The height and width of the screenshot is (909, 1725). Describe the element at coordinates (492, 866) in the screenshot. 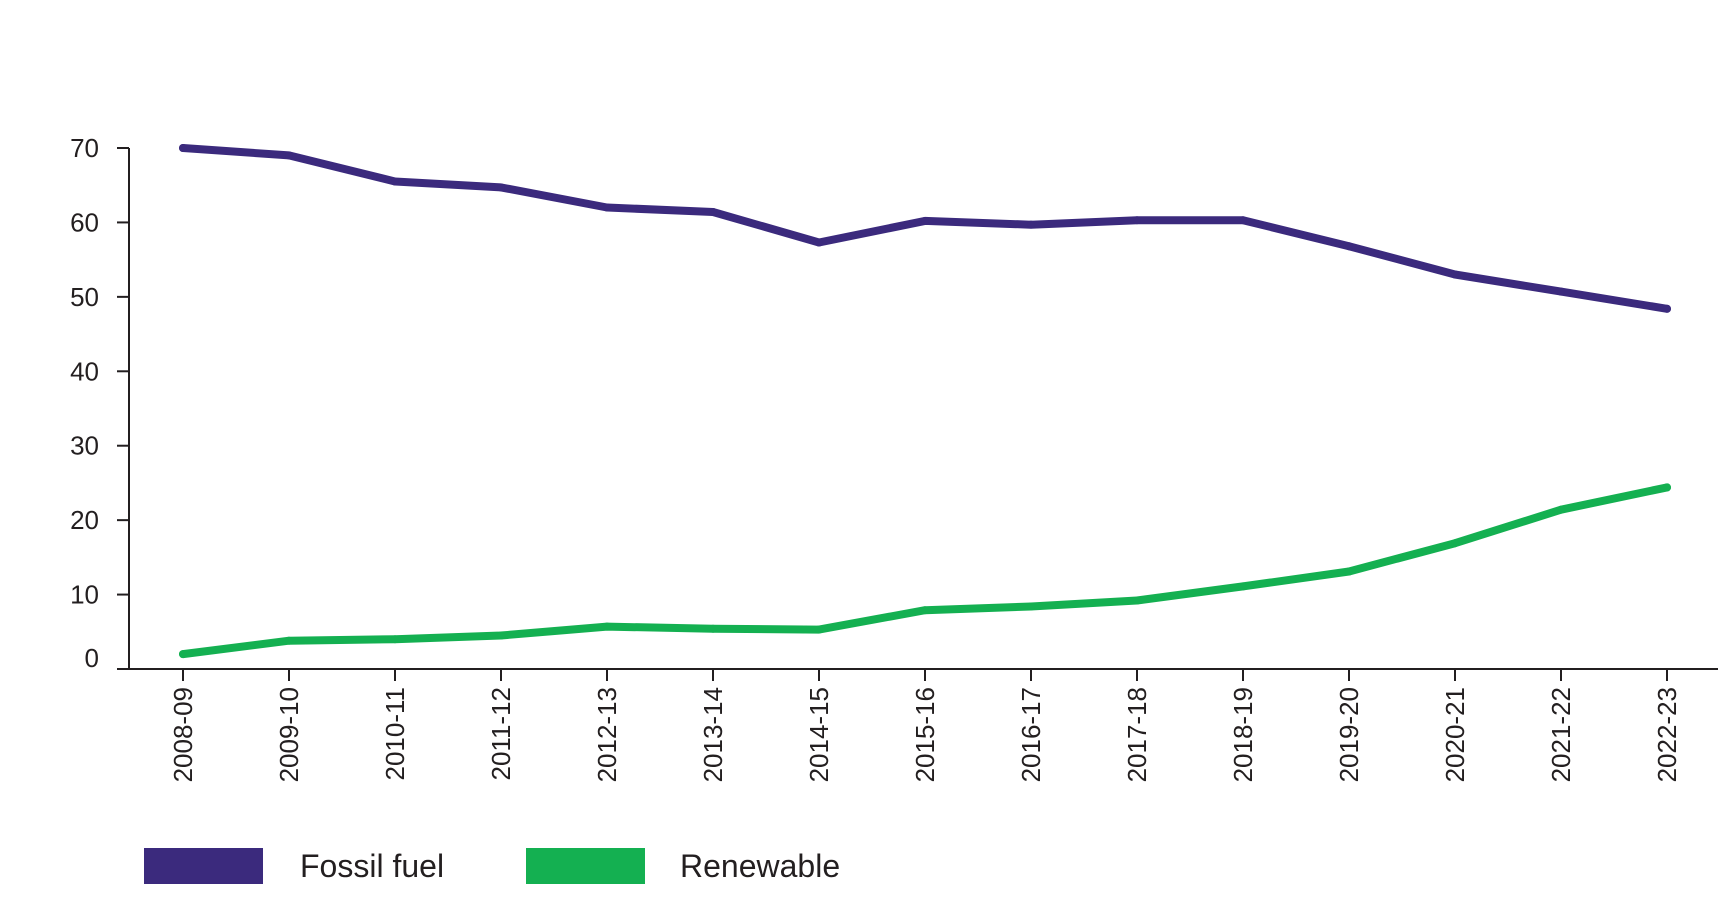

I see `legend: Fossil fuel Renewable` at that location.